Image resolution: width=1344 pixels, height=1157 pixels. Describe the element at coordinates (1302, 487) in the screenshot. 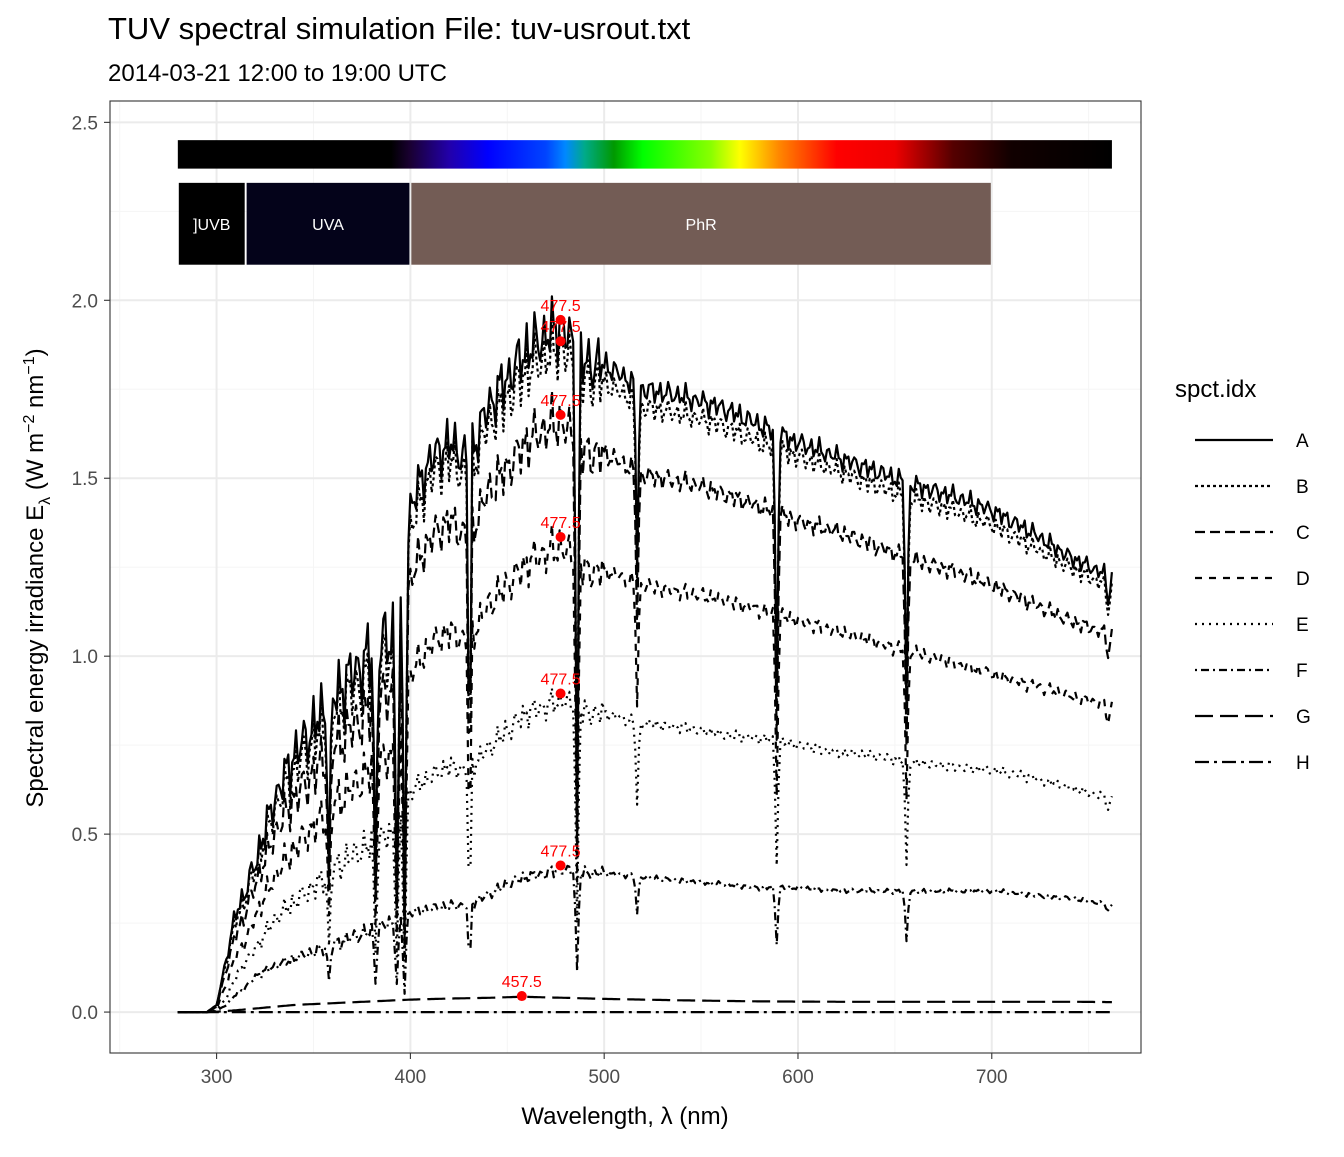

I see `legend-label-b: B` at that location.